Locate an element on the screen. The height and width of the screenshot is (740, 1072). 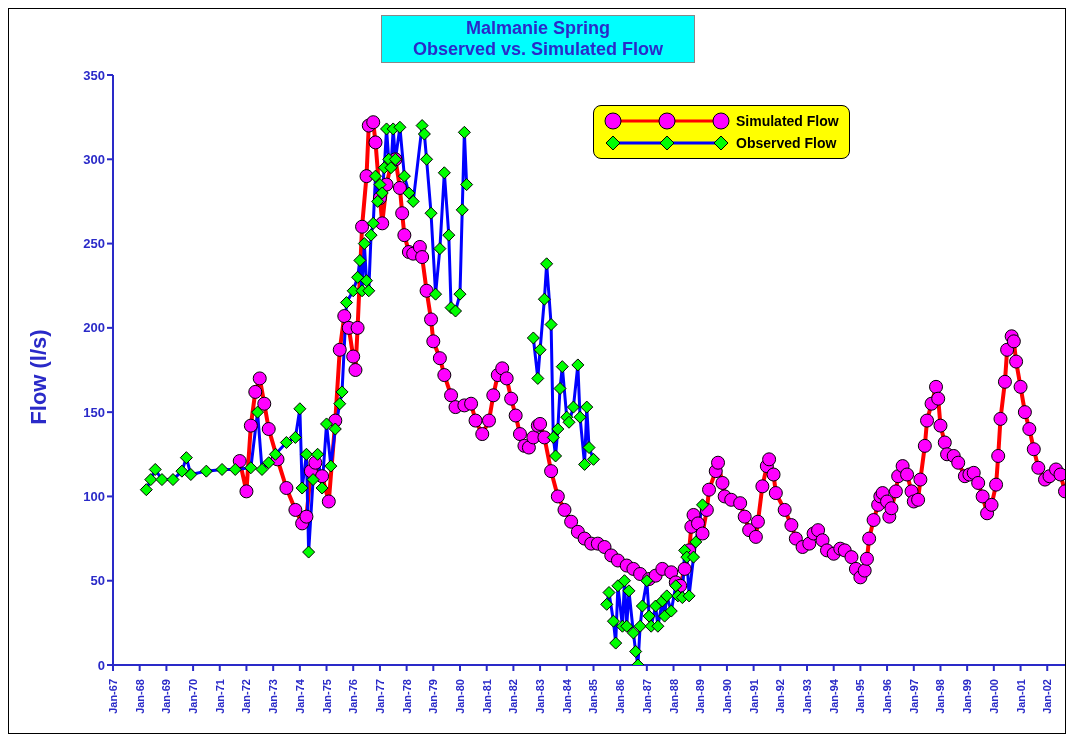
x-tick-label: Jan-81 is located at coordinates (486, 696).